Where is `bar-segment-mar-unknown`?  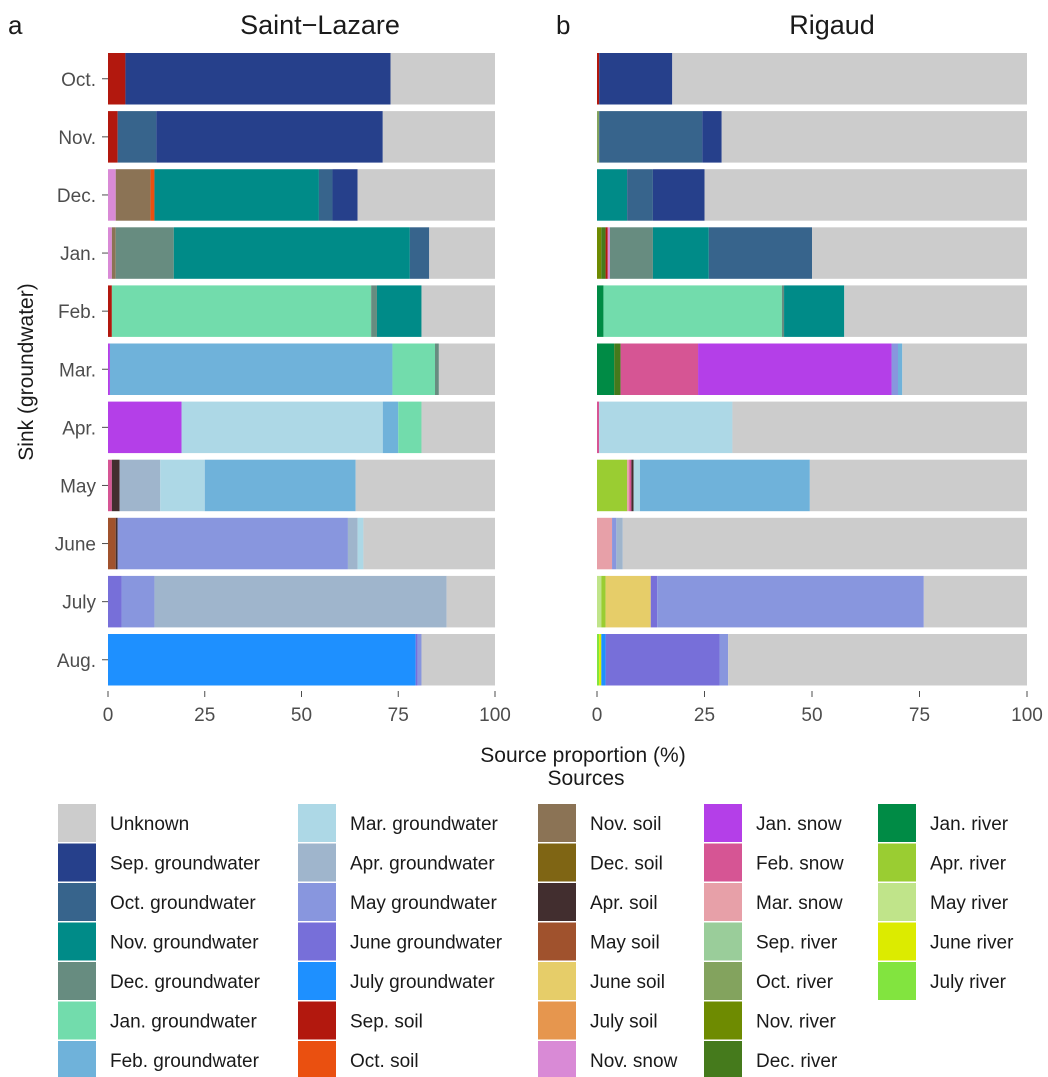 bar-segment-mar-unknown is located at coordinates (964, 369).